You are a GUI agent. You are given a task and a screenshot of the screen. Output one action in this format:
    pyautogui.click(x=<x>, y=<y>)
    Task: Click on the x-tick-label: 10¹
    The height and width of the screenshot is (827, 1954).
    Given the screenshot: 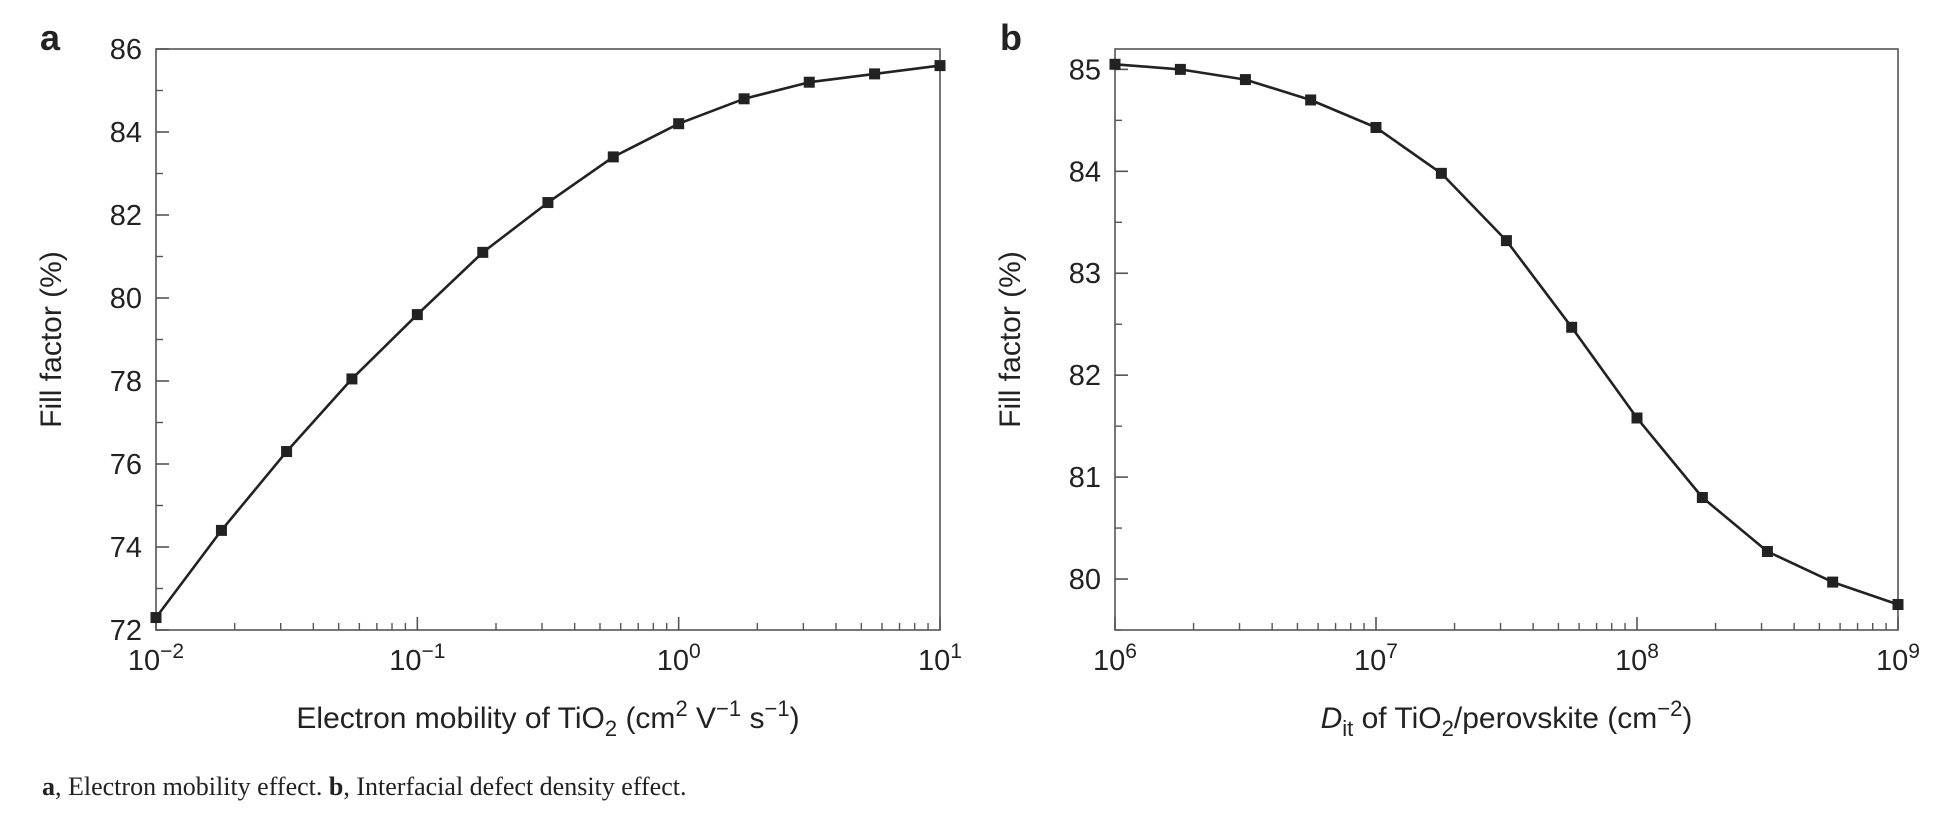 What is the action you would take?
    pyautogui.click(x=940, y=658)
    